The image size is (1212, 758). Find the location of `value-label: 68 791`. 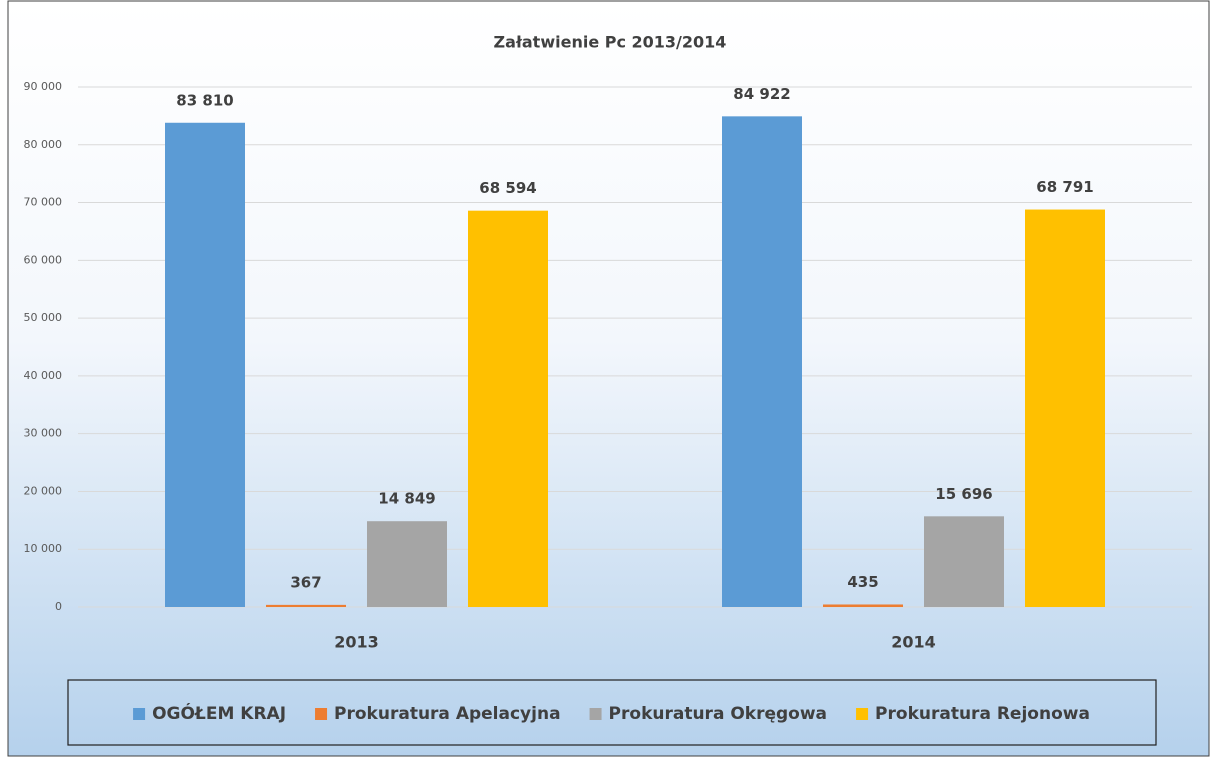

value-label: 68 791 is located at coordinates (1064, 187).